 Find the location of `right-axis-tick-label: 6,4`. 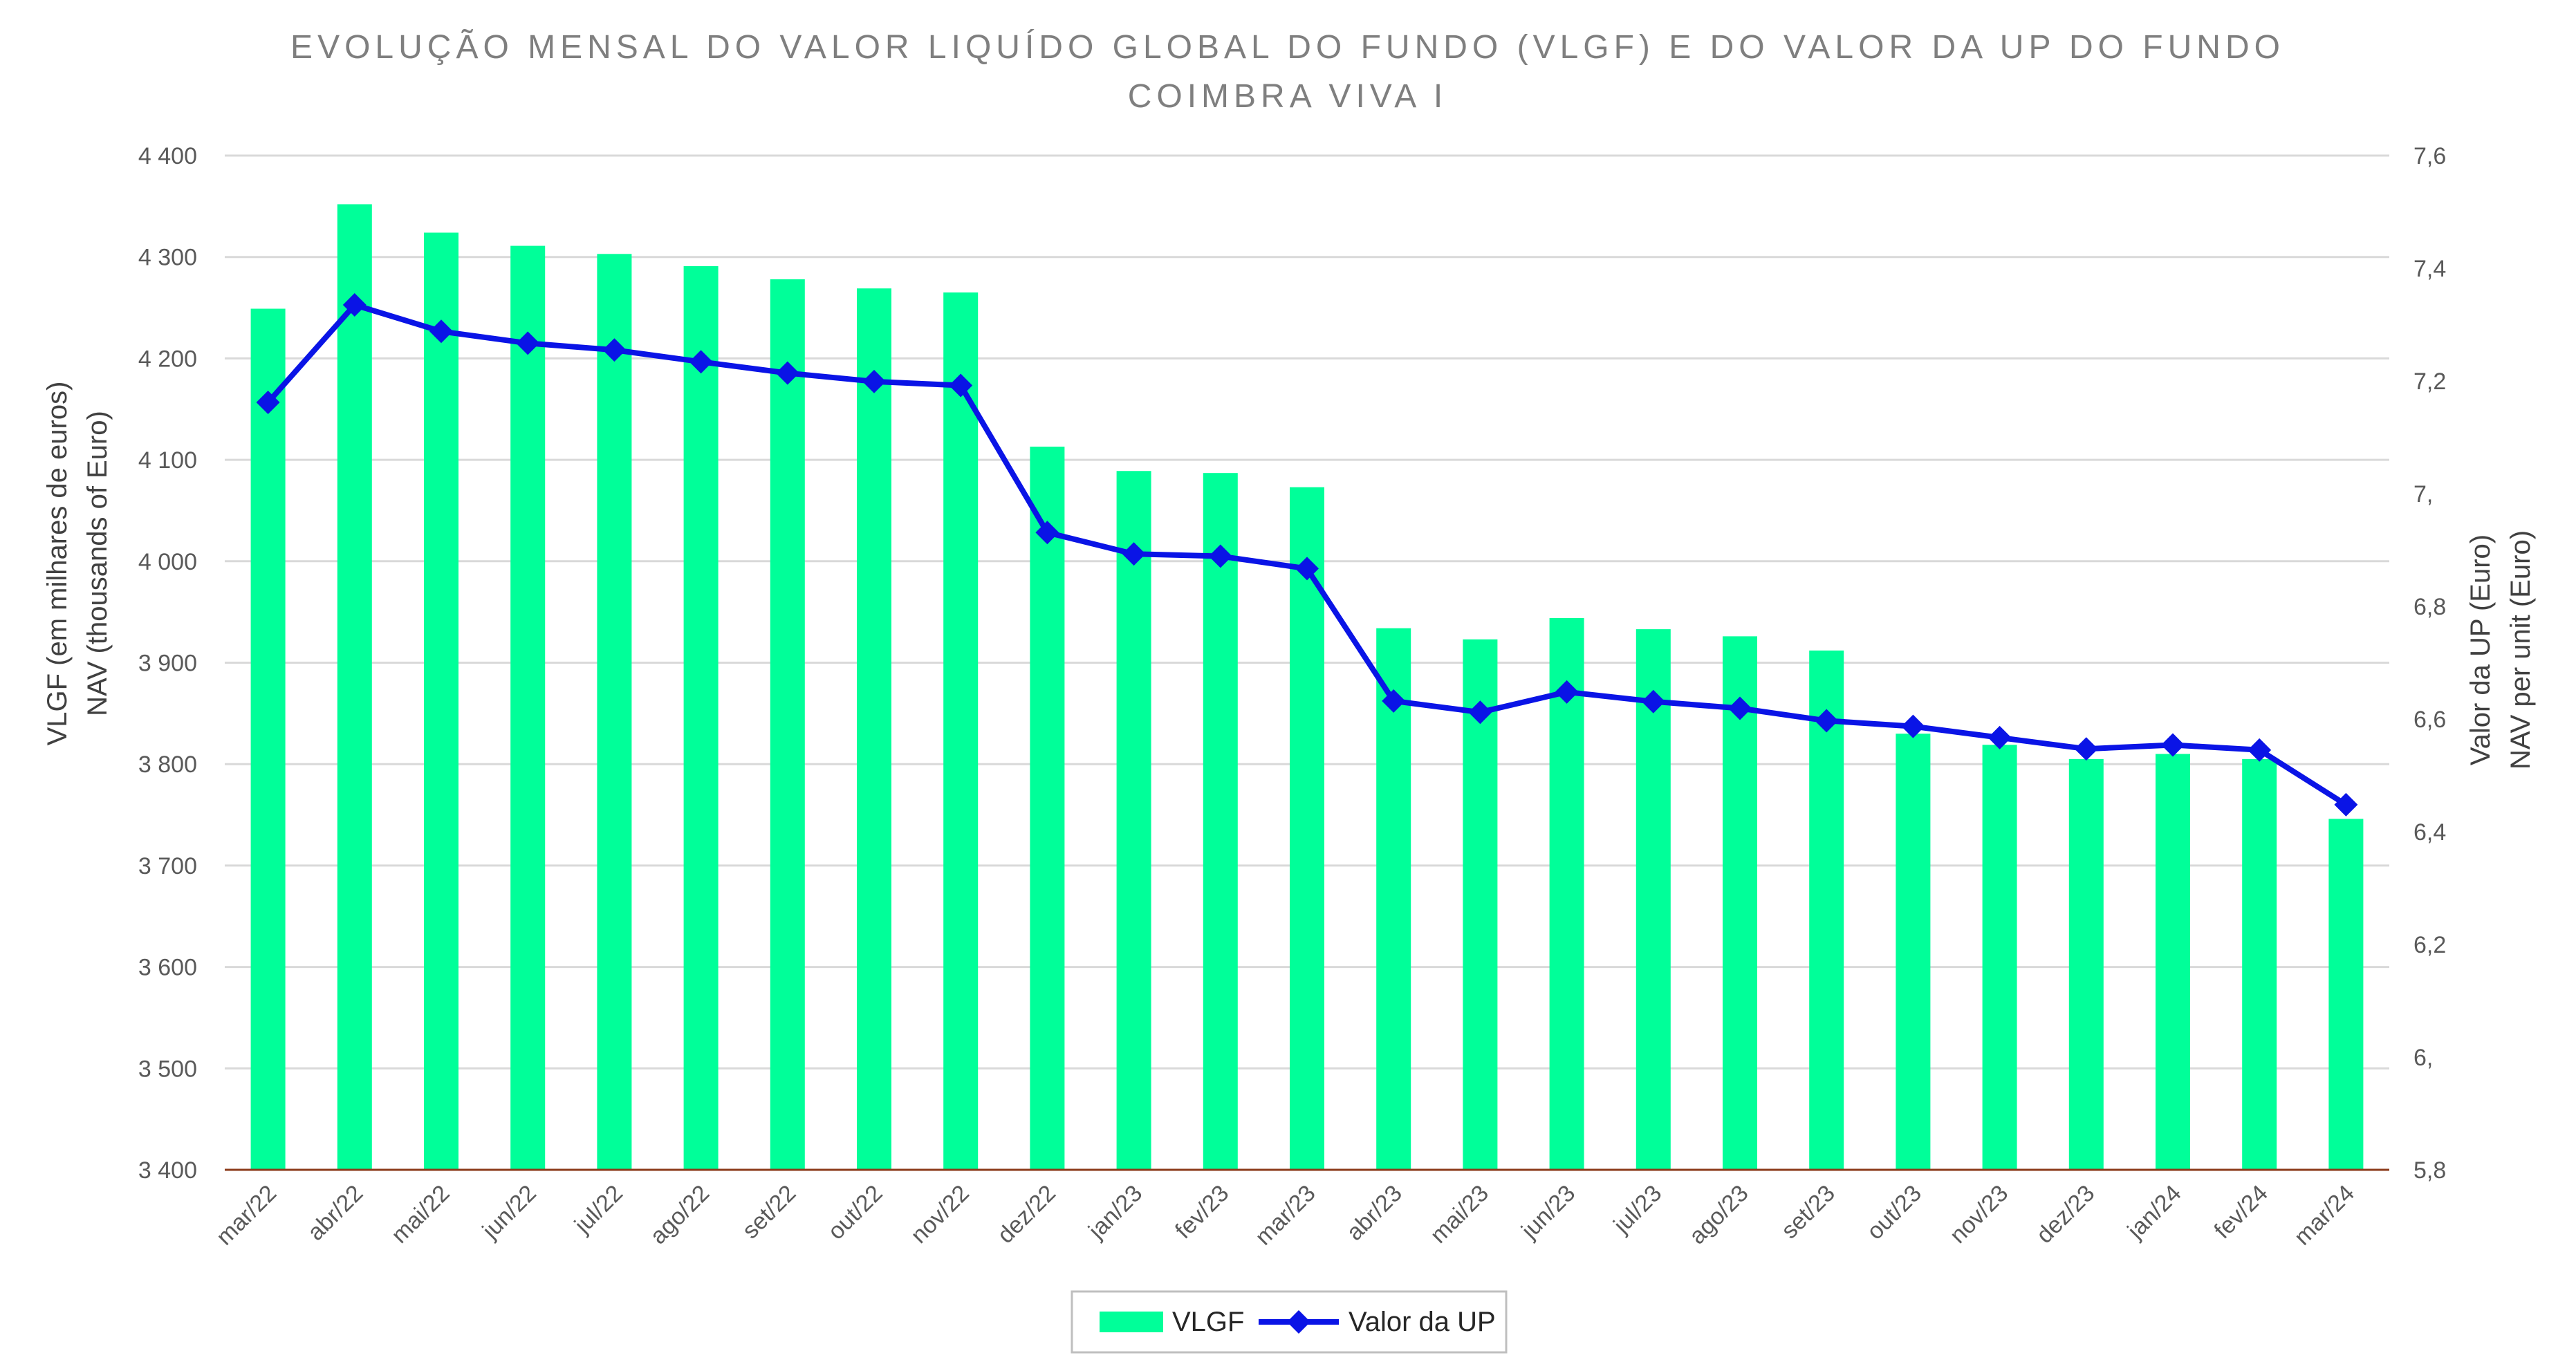

right-axis-tick-label: 6,4 is located at coordinates (2429, 832).